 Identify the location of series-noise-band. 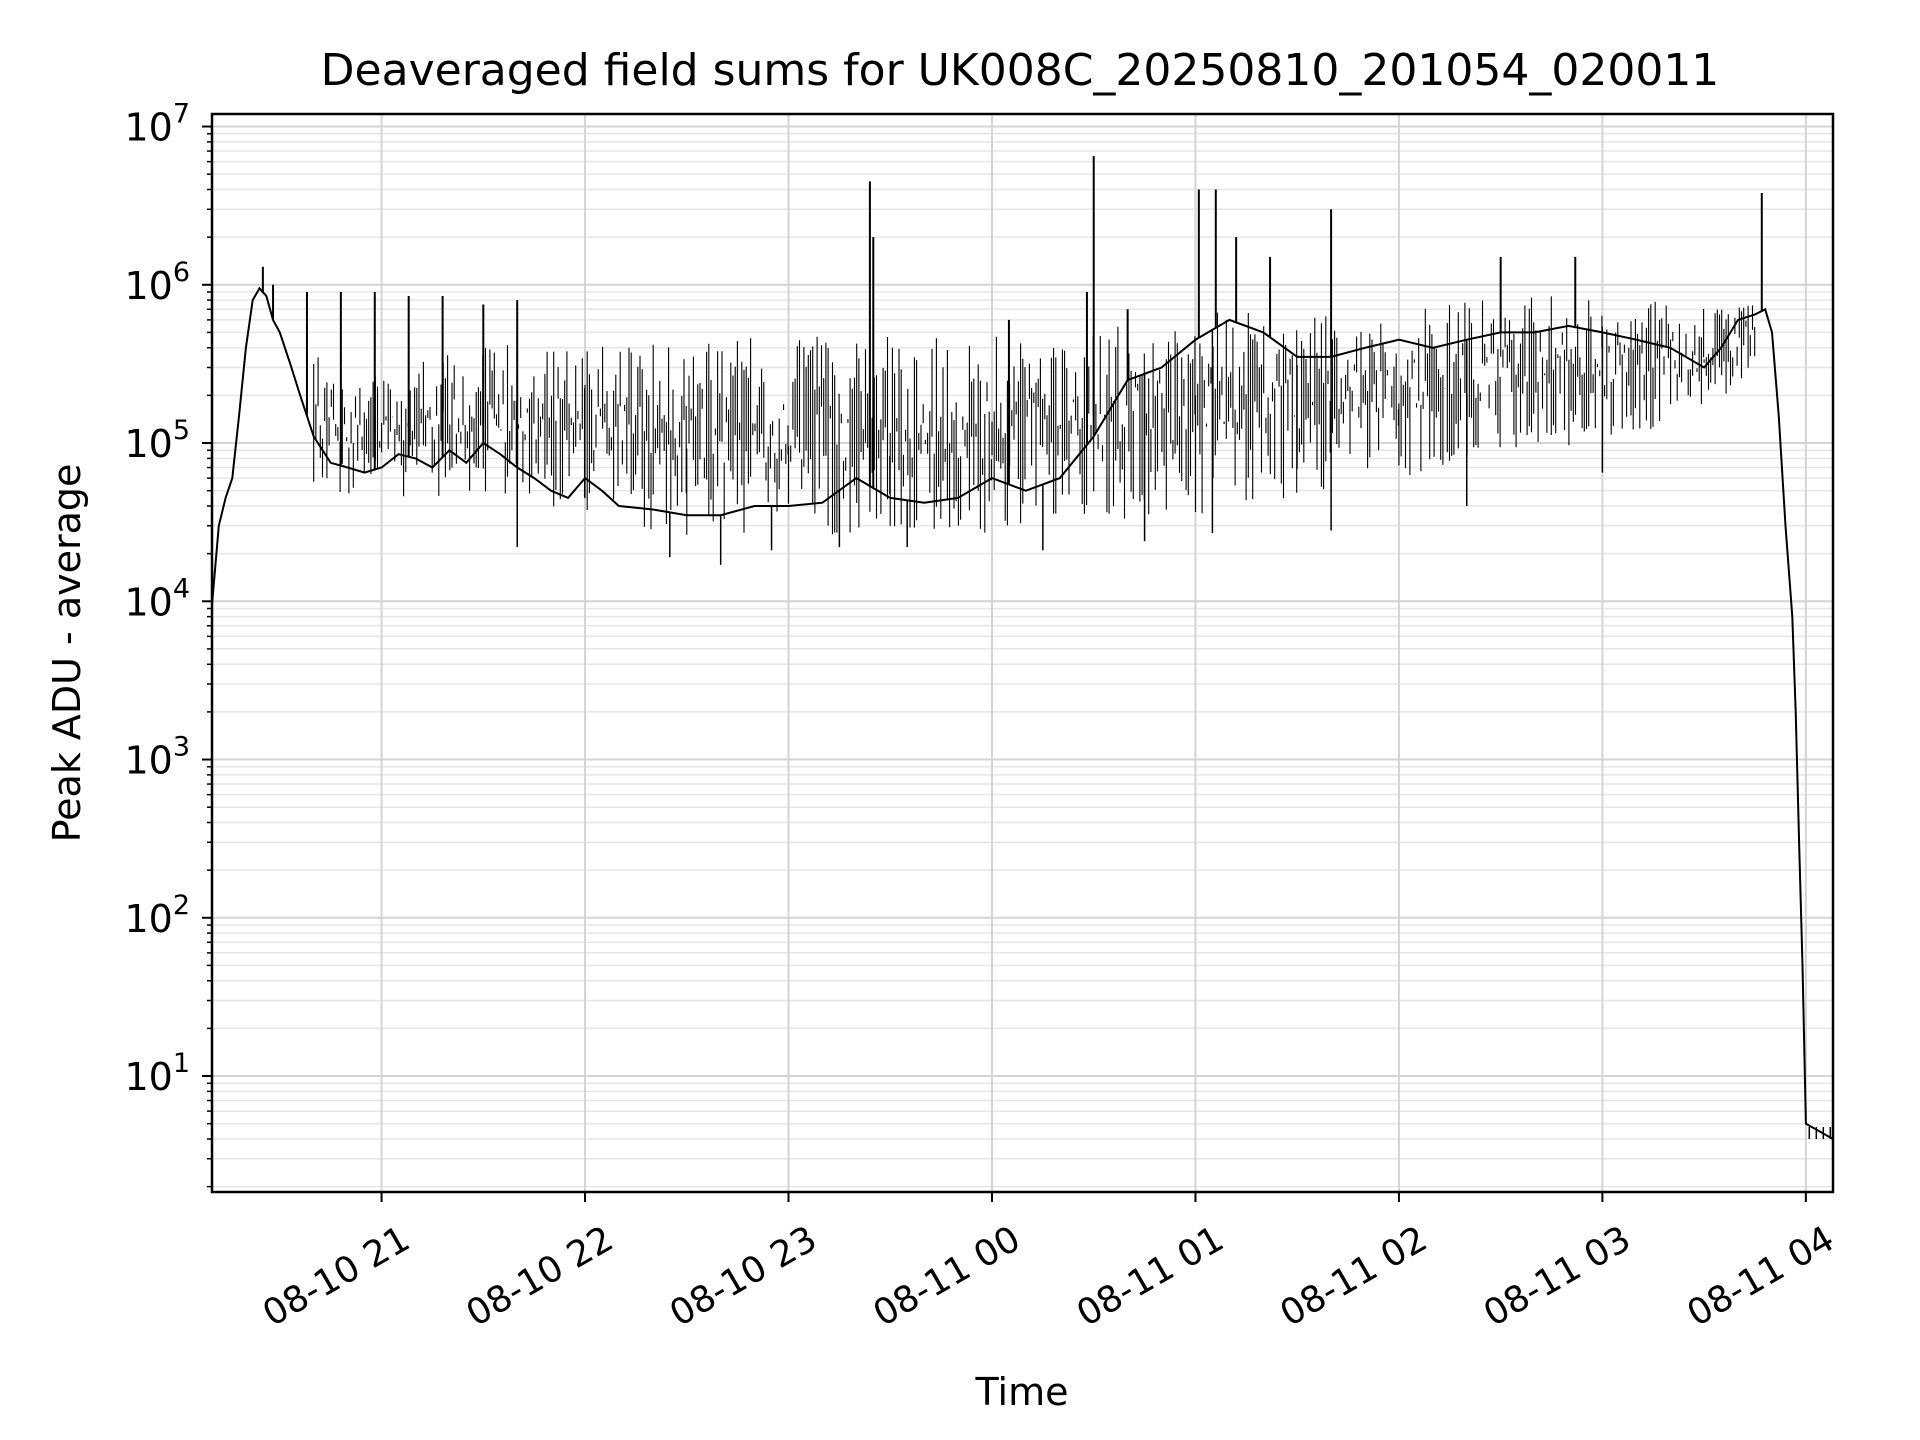
(1034, 415).